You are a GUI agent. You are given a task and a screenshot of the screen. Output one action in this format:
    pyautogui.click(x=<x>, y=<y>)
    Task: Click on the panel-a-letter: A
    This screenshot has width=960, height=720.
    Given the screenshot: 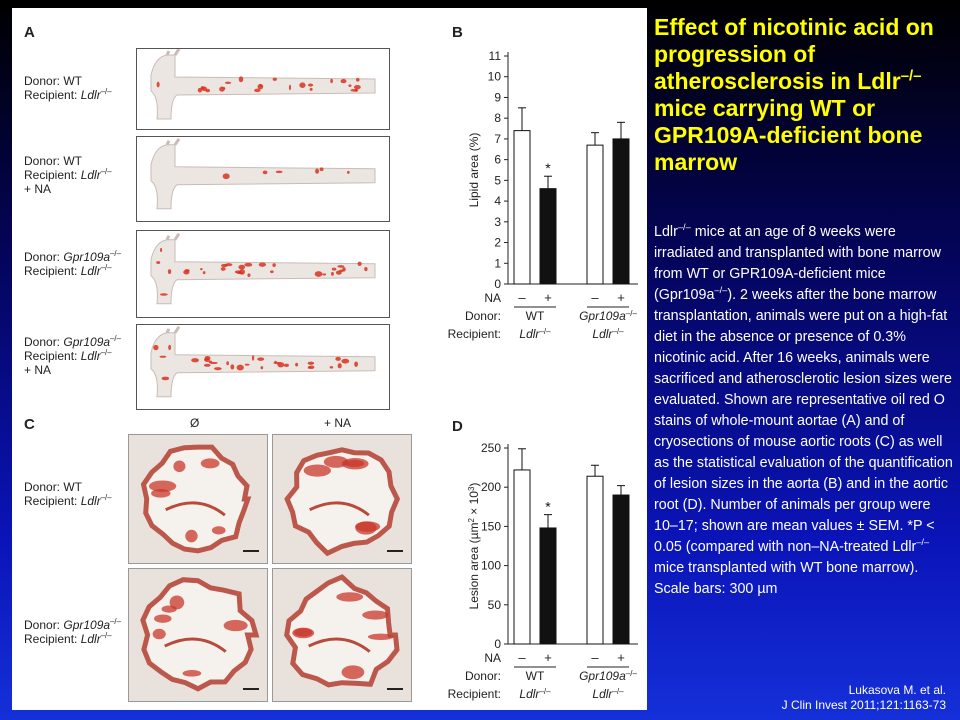 What is the action you would take?
    pyautogui.click(x=29, y=32)
    